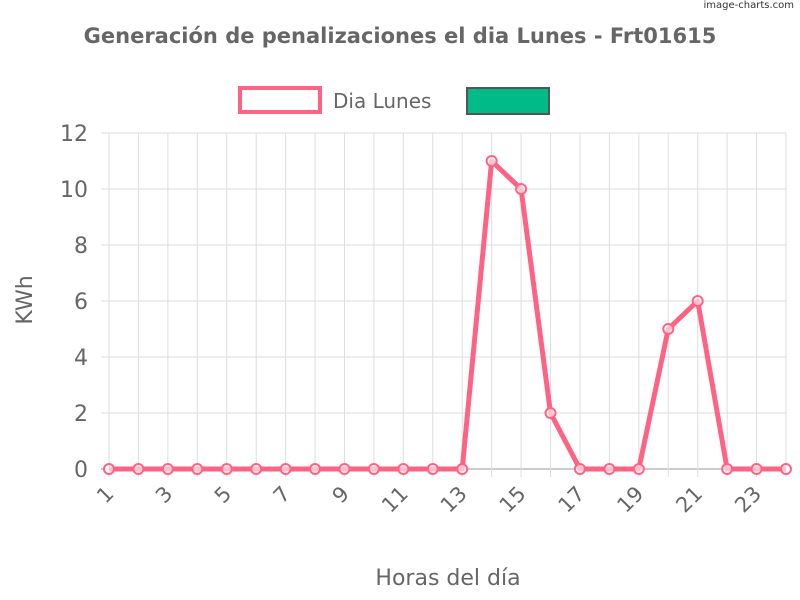 Image resolution: width=800 pixels, height=600 pixels. Describe the element at coordinates (429, 500) in the screenshot. I see `x-axis-ticks: 1 3 5 7 9 11 13 15 17 19 21 23` at that location.